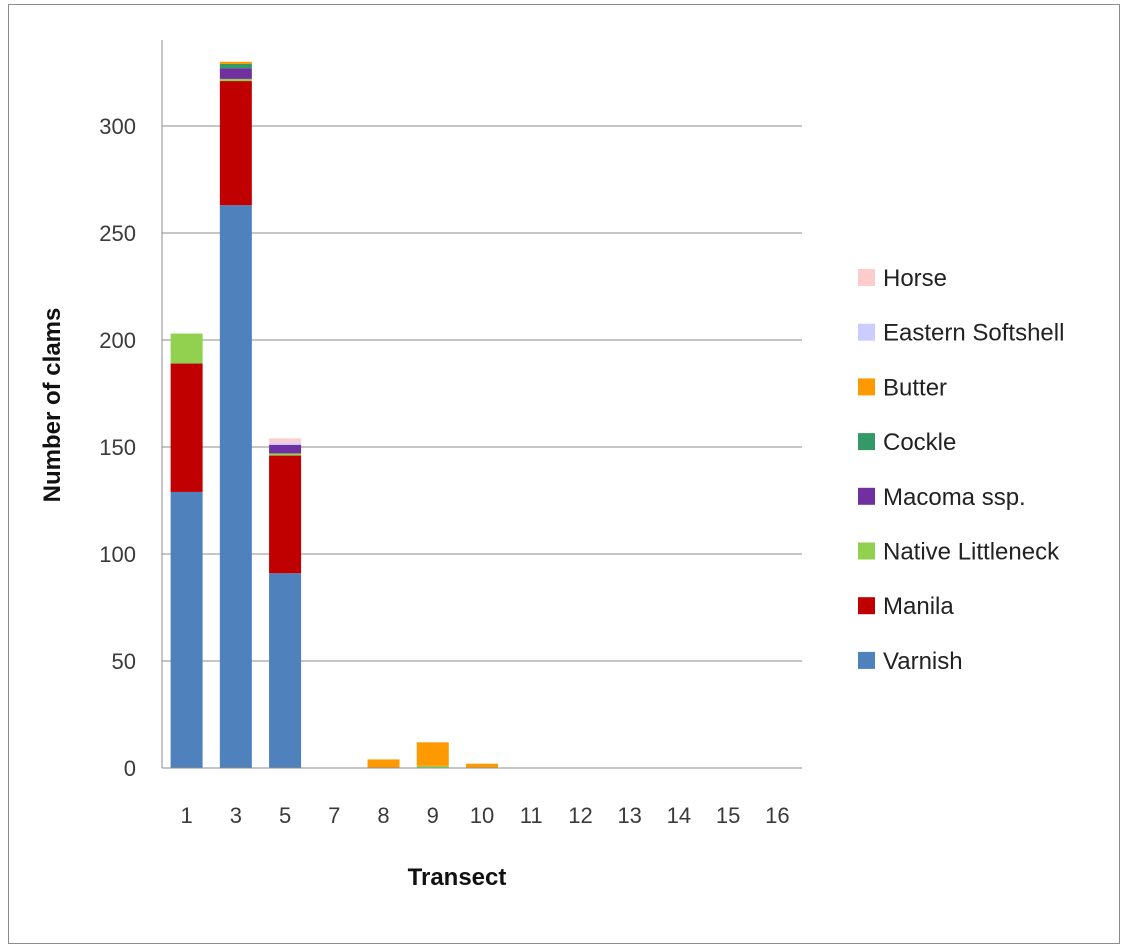  Describe the element at coordinates (52, 405) in the screenshot. I see `y-axis-title: Number of clams` at that location.